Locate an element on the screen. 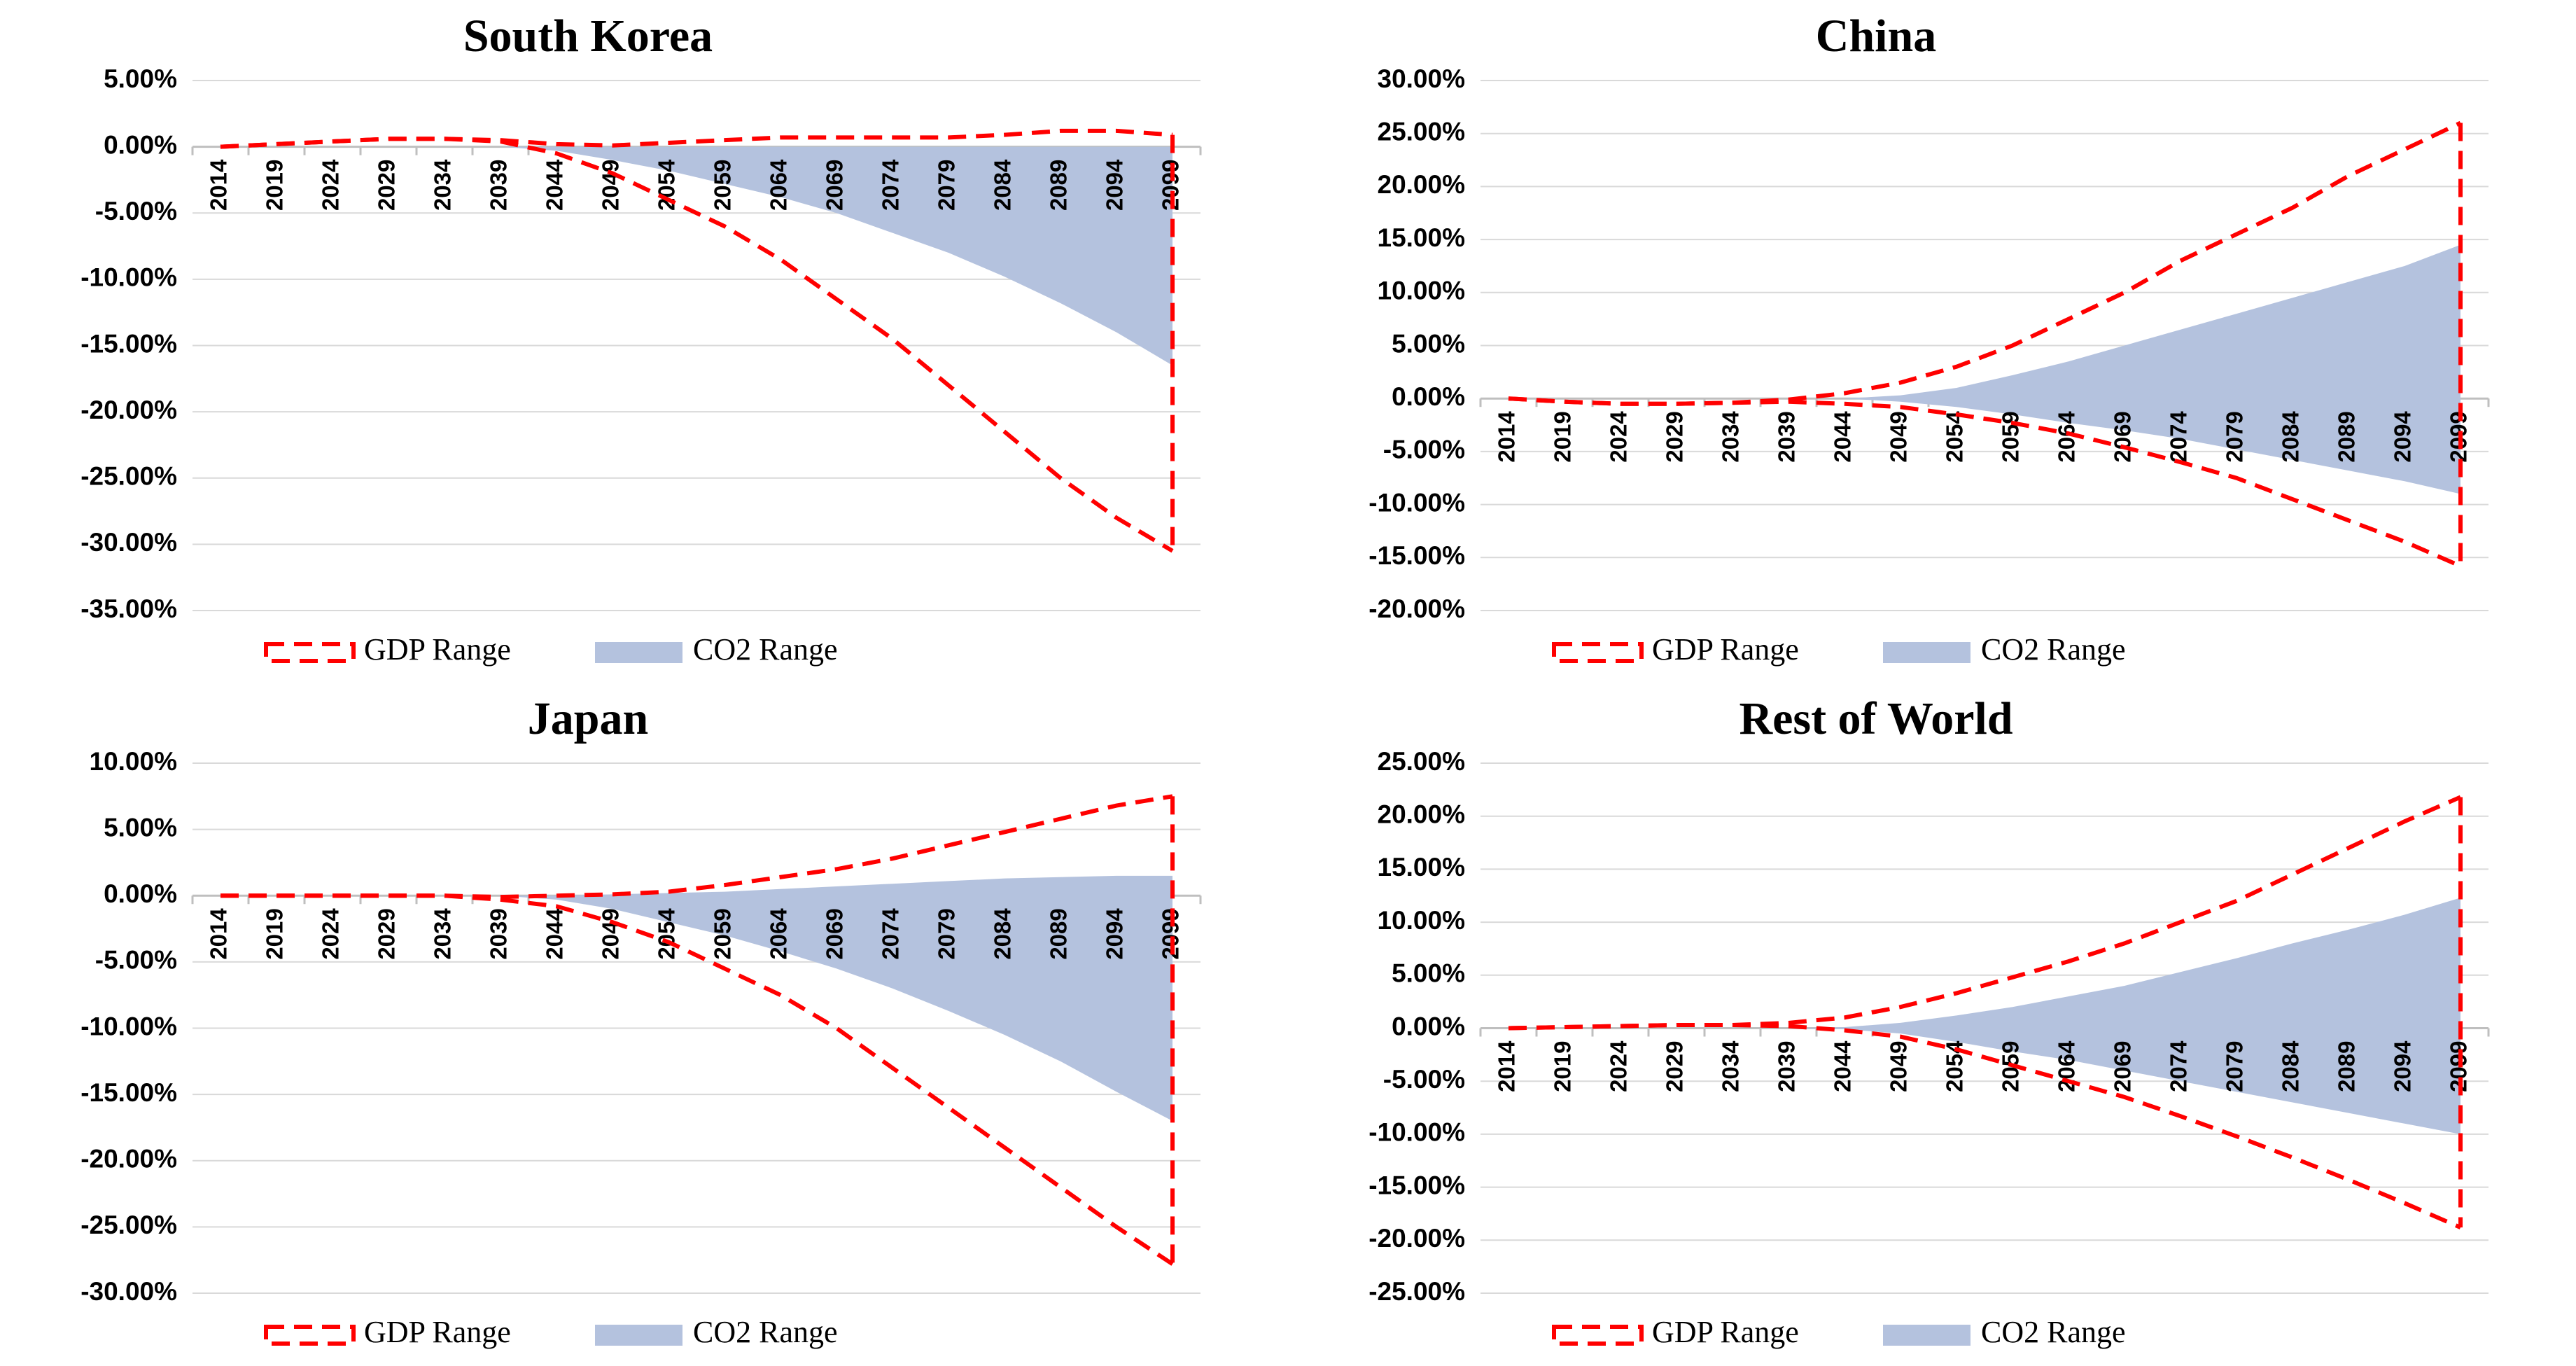  x-tick-label: 2049 is located at coordinates (611, 934).